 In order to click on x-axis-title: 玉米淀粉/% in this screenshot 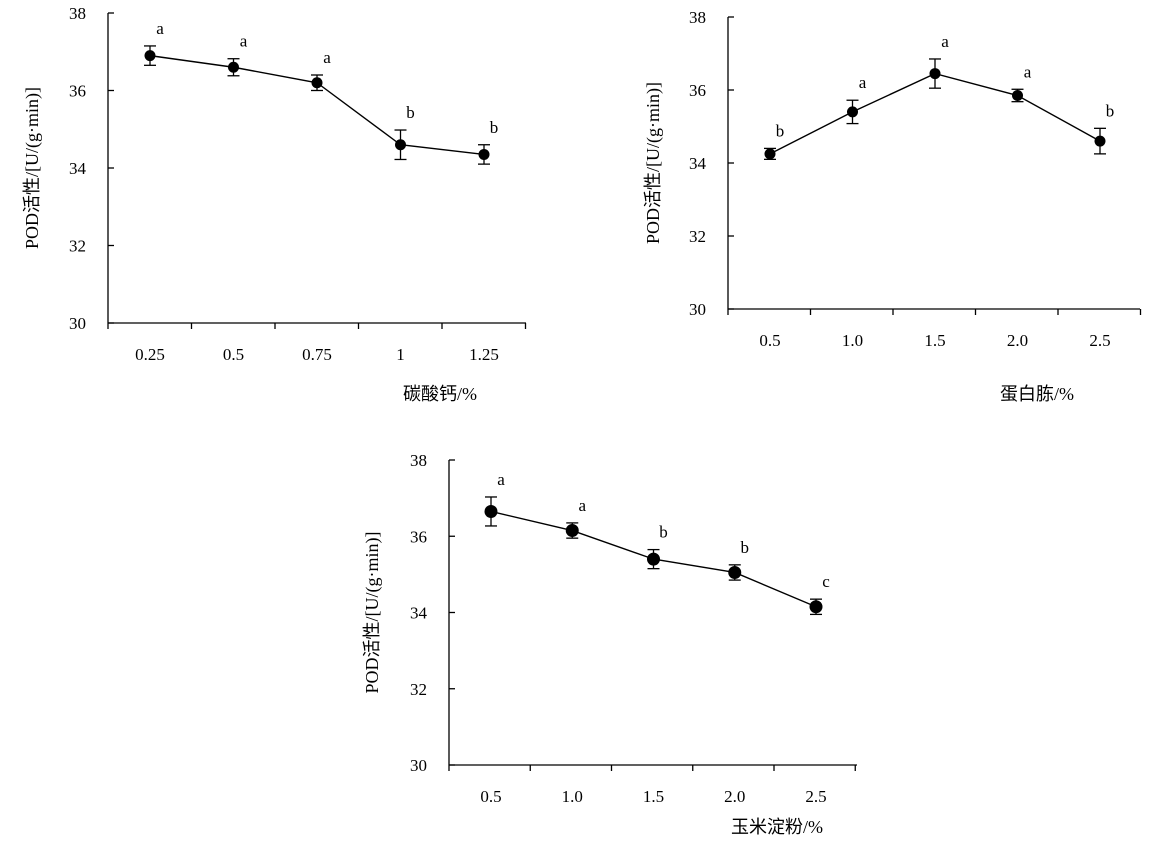, I will do `click(777, 827)`.